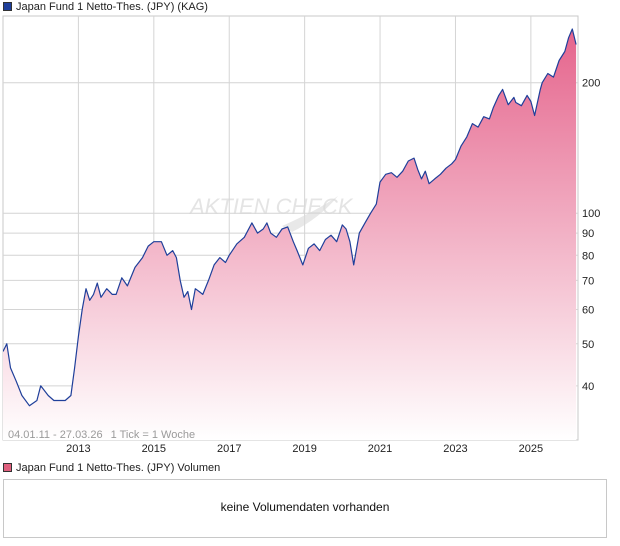  Describe the element at coordinates (588, 345) in the screenshot. I see `y-tick-label: 50` at that location.